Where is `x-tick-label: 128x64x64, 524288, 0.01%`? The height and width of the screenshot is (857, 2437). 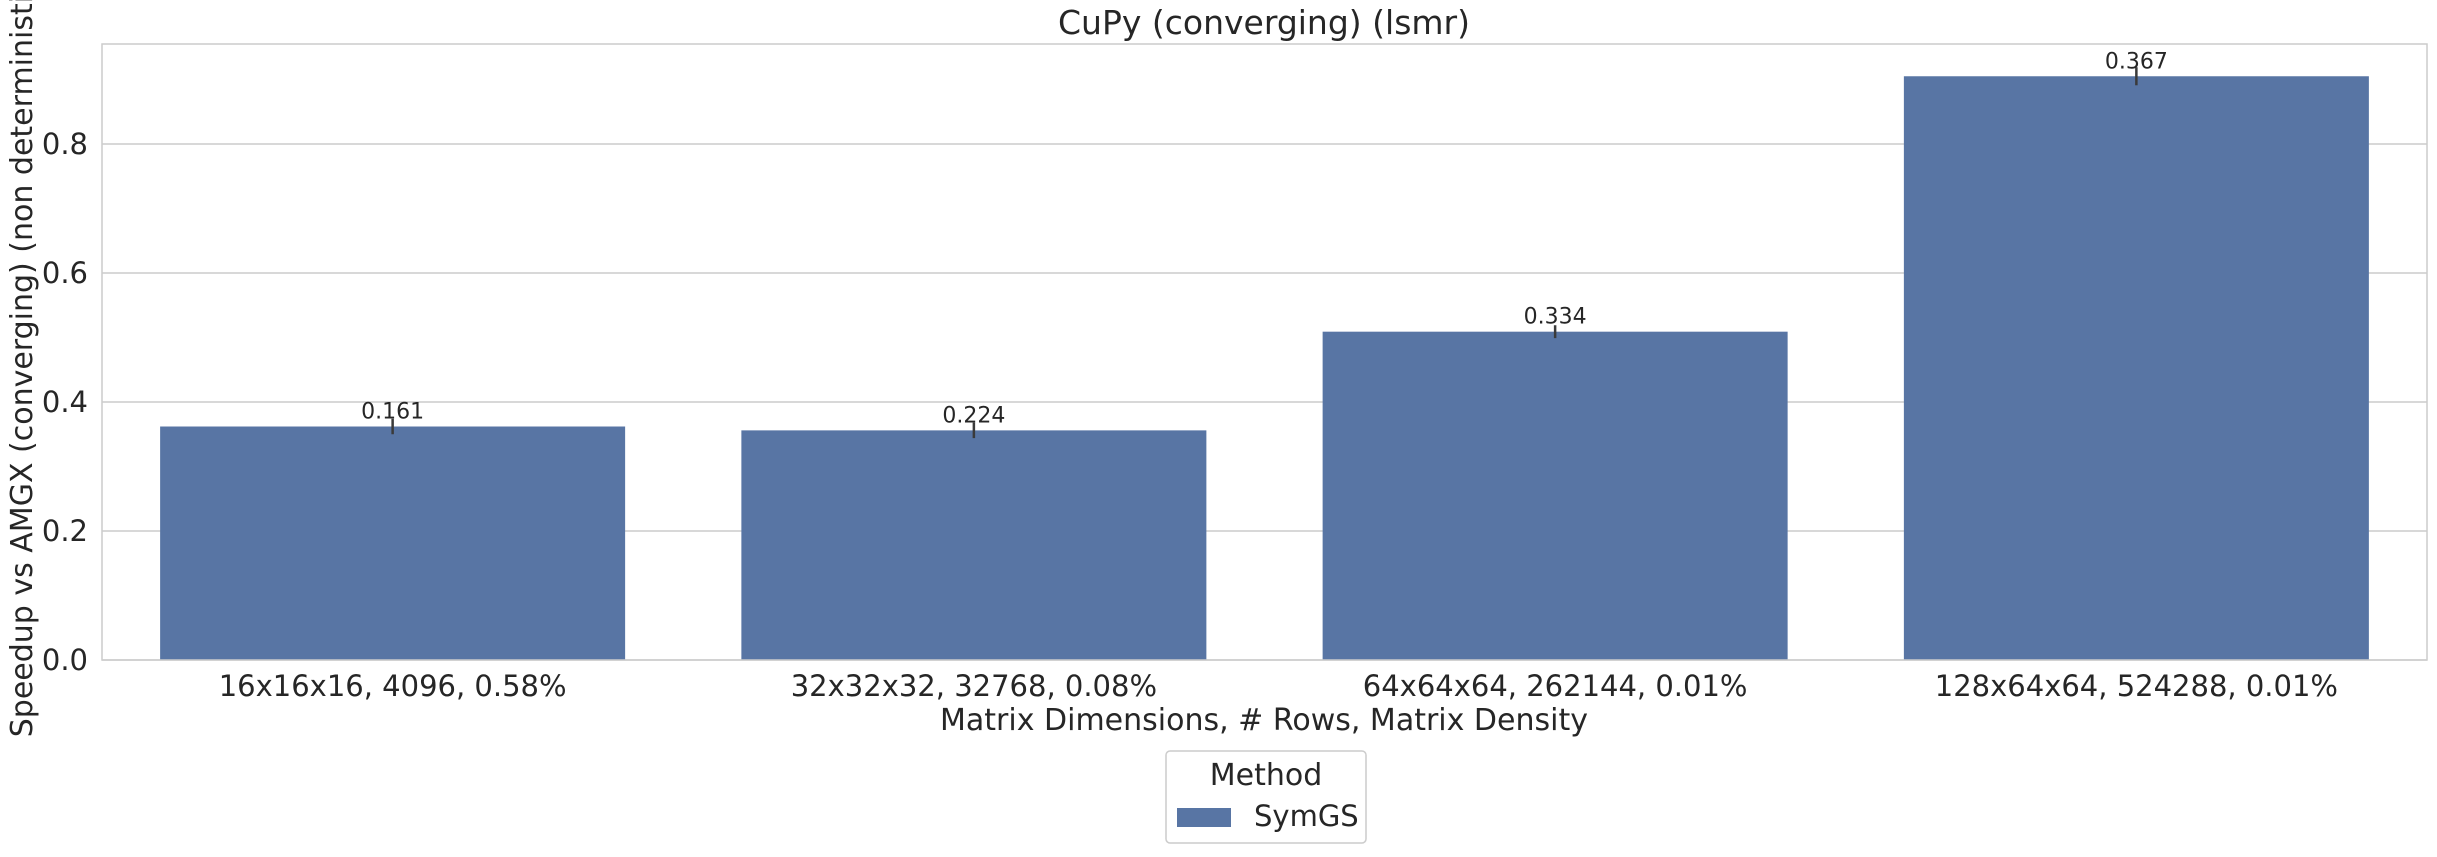
x-tick-label: 128x64x64, 524288, 0.01% is located at coordinates (2136, 686).